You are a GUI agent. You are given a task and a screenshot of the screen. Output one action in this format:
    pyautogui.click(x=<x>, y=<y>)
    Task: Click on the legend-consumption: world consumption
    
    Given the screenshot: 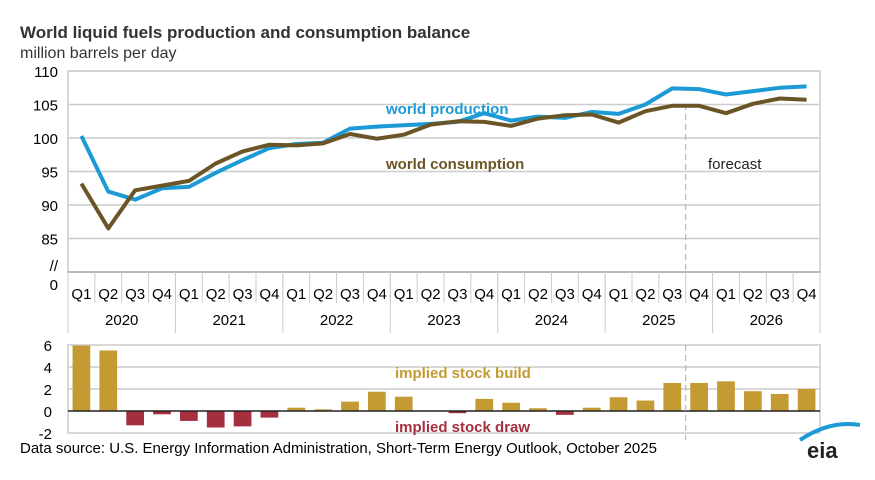 What is the action you would take?
    pyautogui.click(x=454, y=164)
    